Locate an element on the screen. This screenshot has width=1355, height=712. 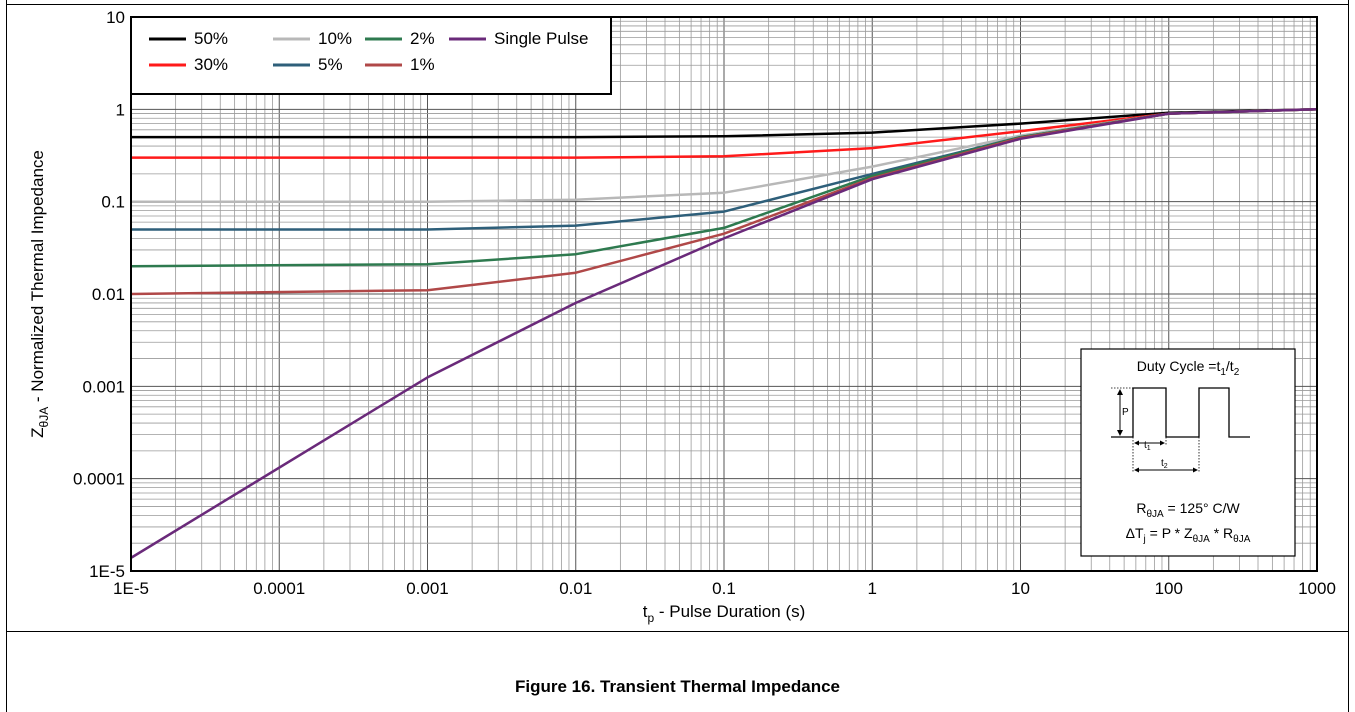
t2-arrow-head-left is located at coordinates (1136, 470).